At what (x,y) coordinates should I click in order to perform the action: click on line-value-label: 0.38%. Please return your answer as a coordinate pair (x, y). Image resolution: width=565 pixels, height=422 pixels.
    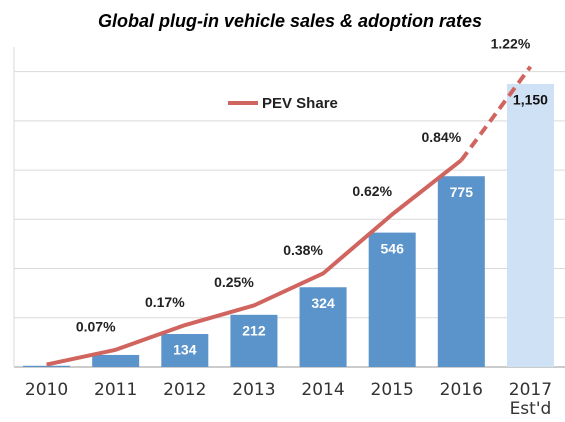
    Looking at the image, I should click on (303, 250).